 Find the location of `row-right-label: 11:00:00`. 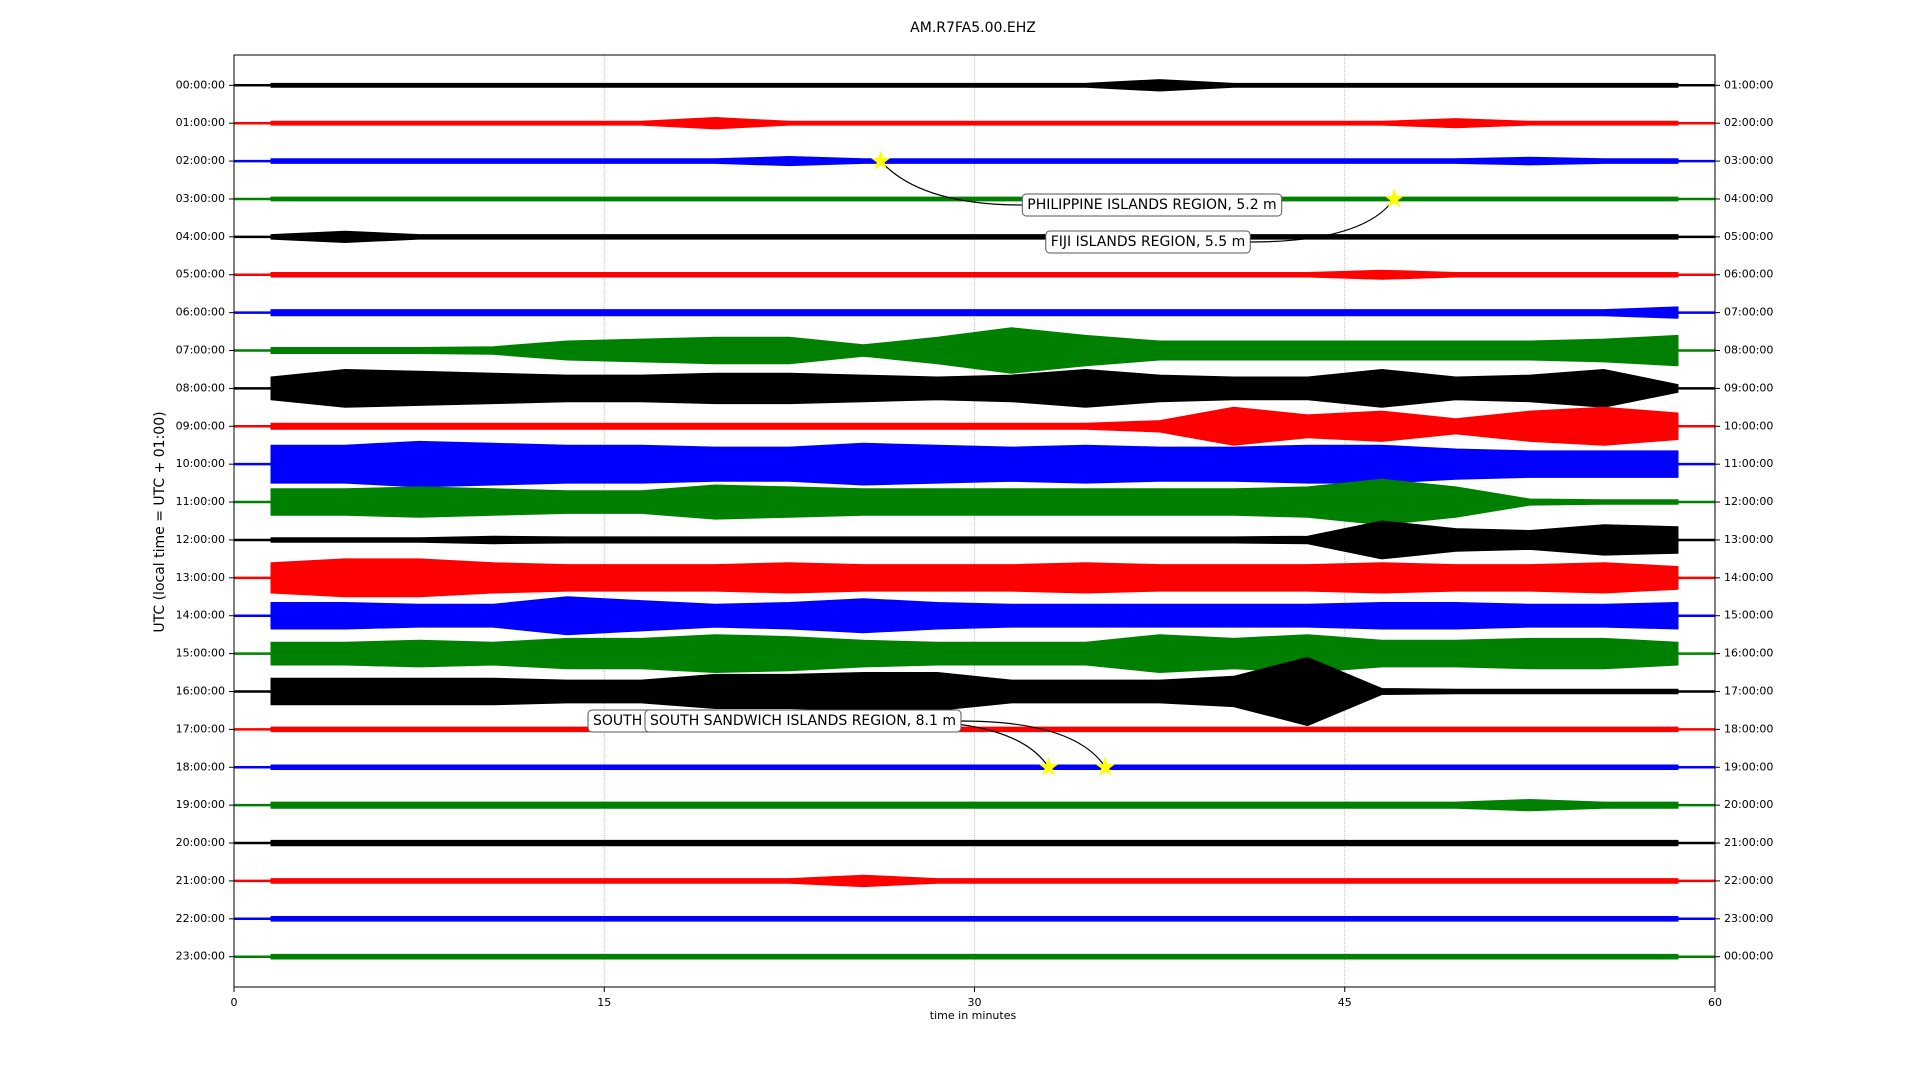

row-right-label: 11:00:00 is located at coordinates (1748, 463).